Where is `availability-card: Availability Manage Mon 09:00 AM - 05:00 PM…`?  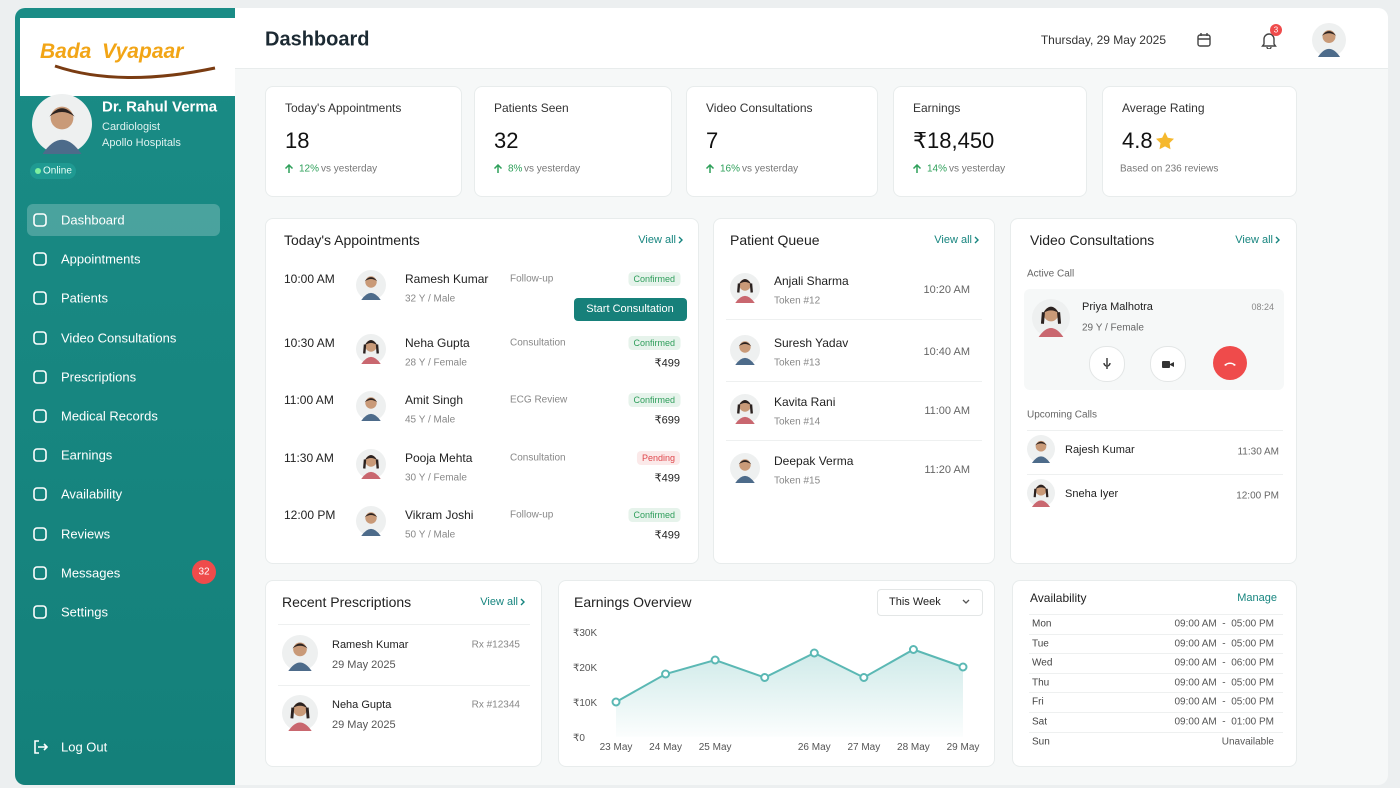
availability-card: Availability Manage Mon 09:00 AM - 05:00 PM… is located at coordinates (1154, 673).